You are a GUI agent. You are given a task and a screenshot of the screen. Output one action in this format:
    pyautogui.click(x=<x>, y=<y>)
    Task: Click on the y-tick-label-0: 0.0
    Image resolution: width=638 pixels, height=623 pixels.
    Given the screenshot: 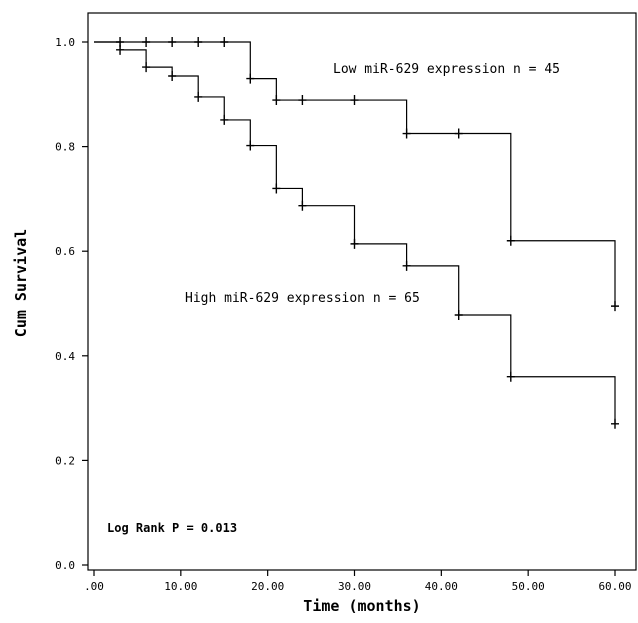 What is the action you would take?
    pyautogui.click(x=65, y=565)
    